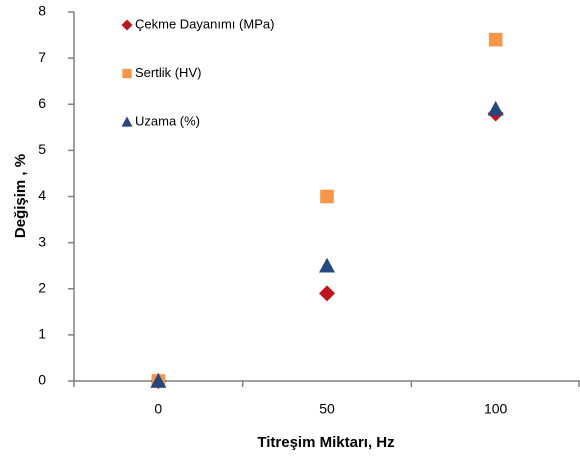 This screenshot has width=580, height=461. Describe the element at coordinates (42, 334) in the screenshot. I see `y-tick-label: 1` at that location.